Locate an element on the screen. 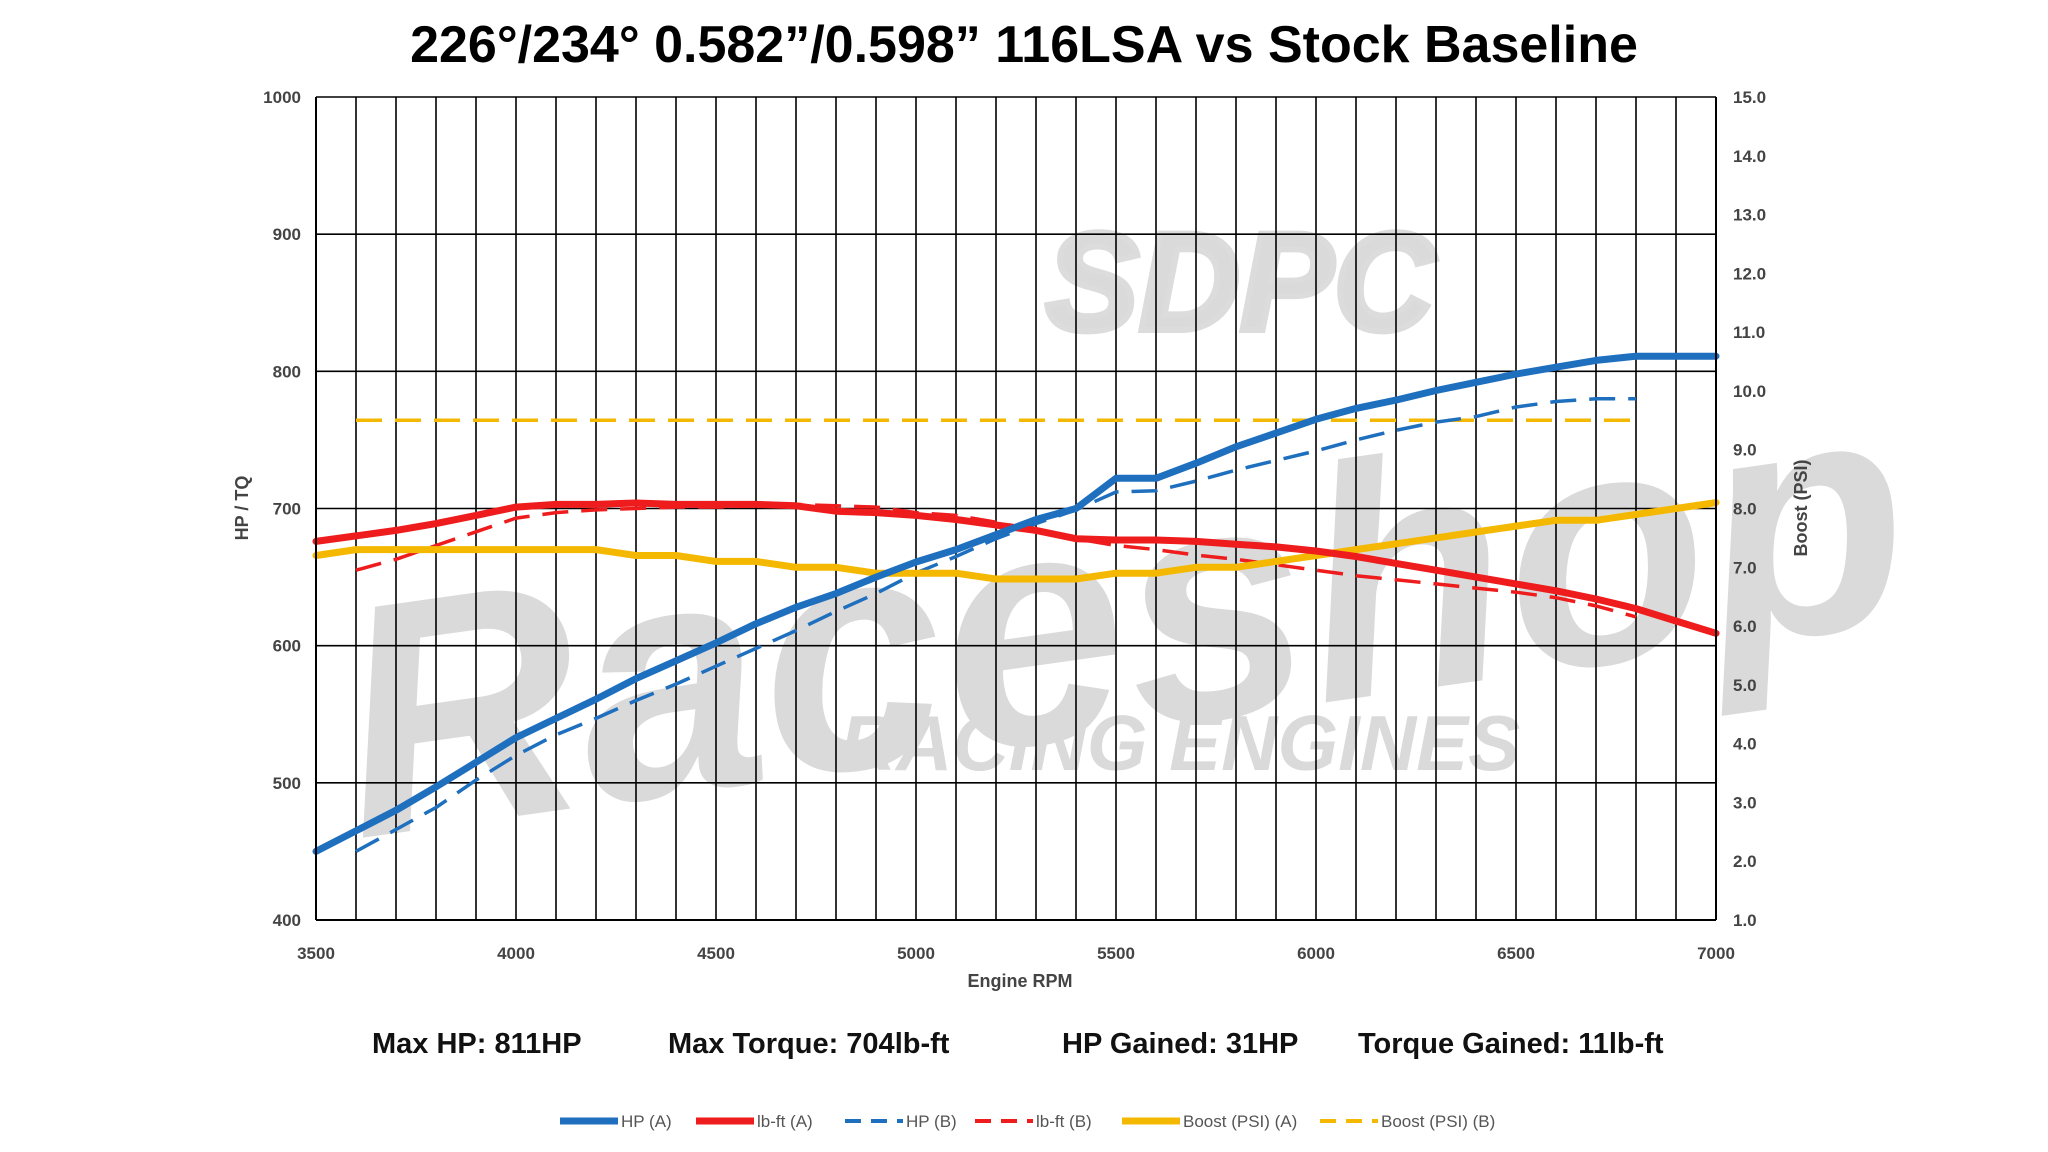 This screenshot has width=2048, height=1152. y2-tick-label: 14.0 is located at coordinates (1749, 156).